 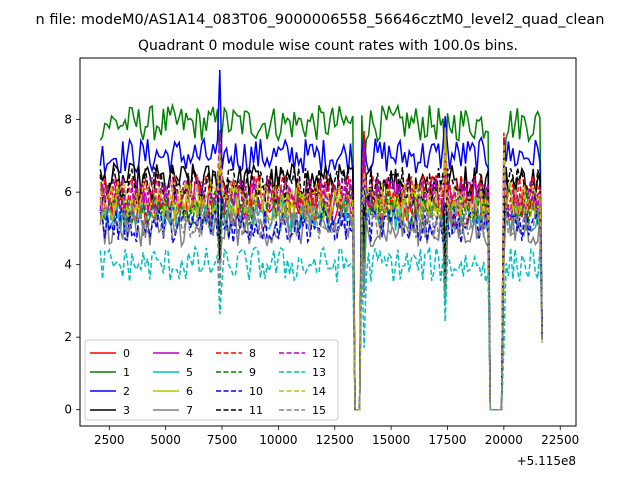 What do you see at coordinates (189, 372) in the screenshot?
I see `legend-label-5: 5` at bounding box center [189, 372].